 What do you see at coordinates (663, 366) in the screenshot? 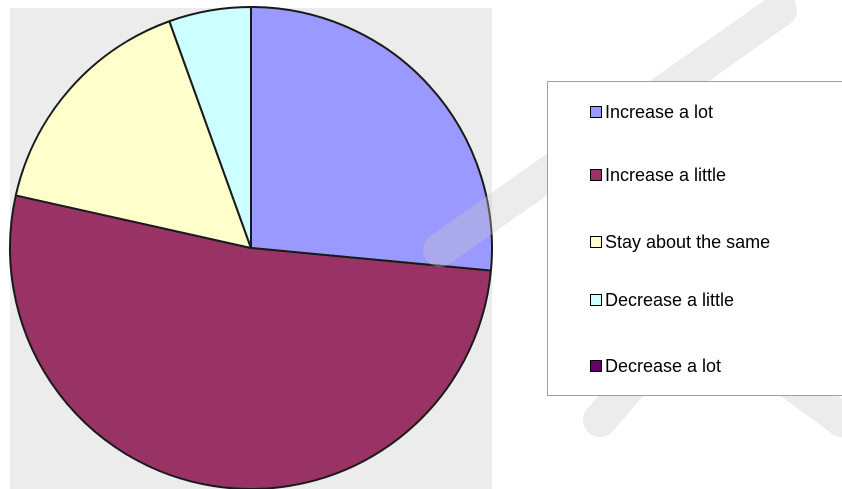
I see `legend-label: Decrease a lot` at bounding box center [663, 366].